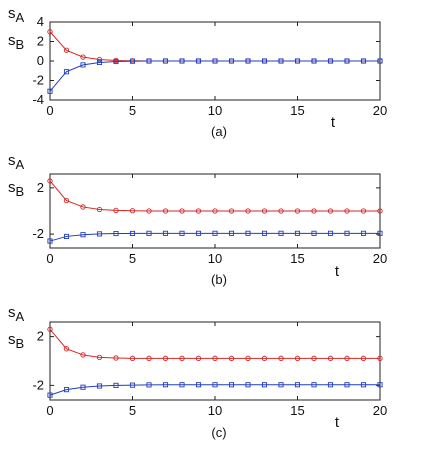 This screenshot has width=436, height=474. I want to click on y-tick-label: 4, so click(40, 21).